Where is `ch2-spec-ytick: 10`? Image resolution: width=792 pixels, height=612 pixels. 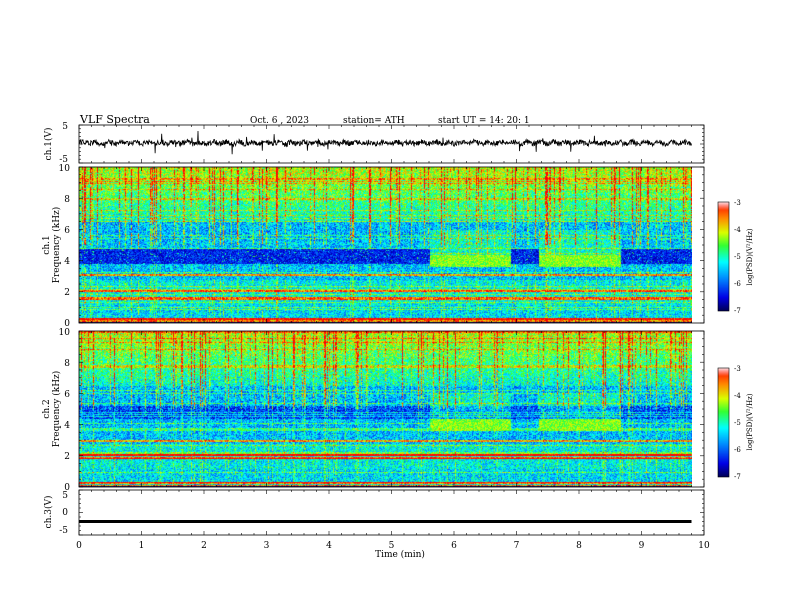 ch2-spec-ytick: 10 is located at coordinates (65, 333).